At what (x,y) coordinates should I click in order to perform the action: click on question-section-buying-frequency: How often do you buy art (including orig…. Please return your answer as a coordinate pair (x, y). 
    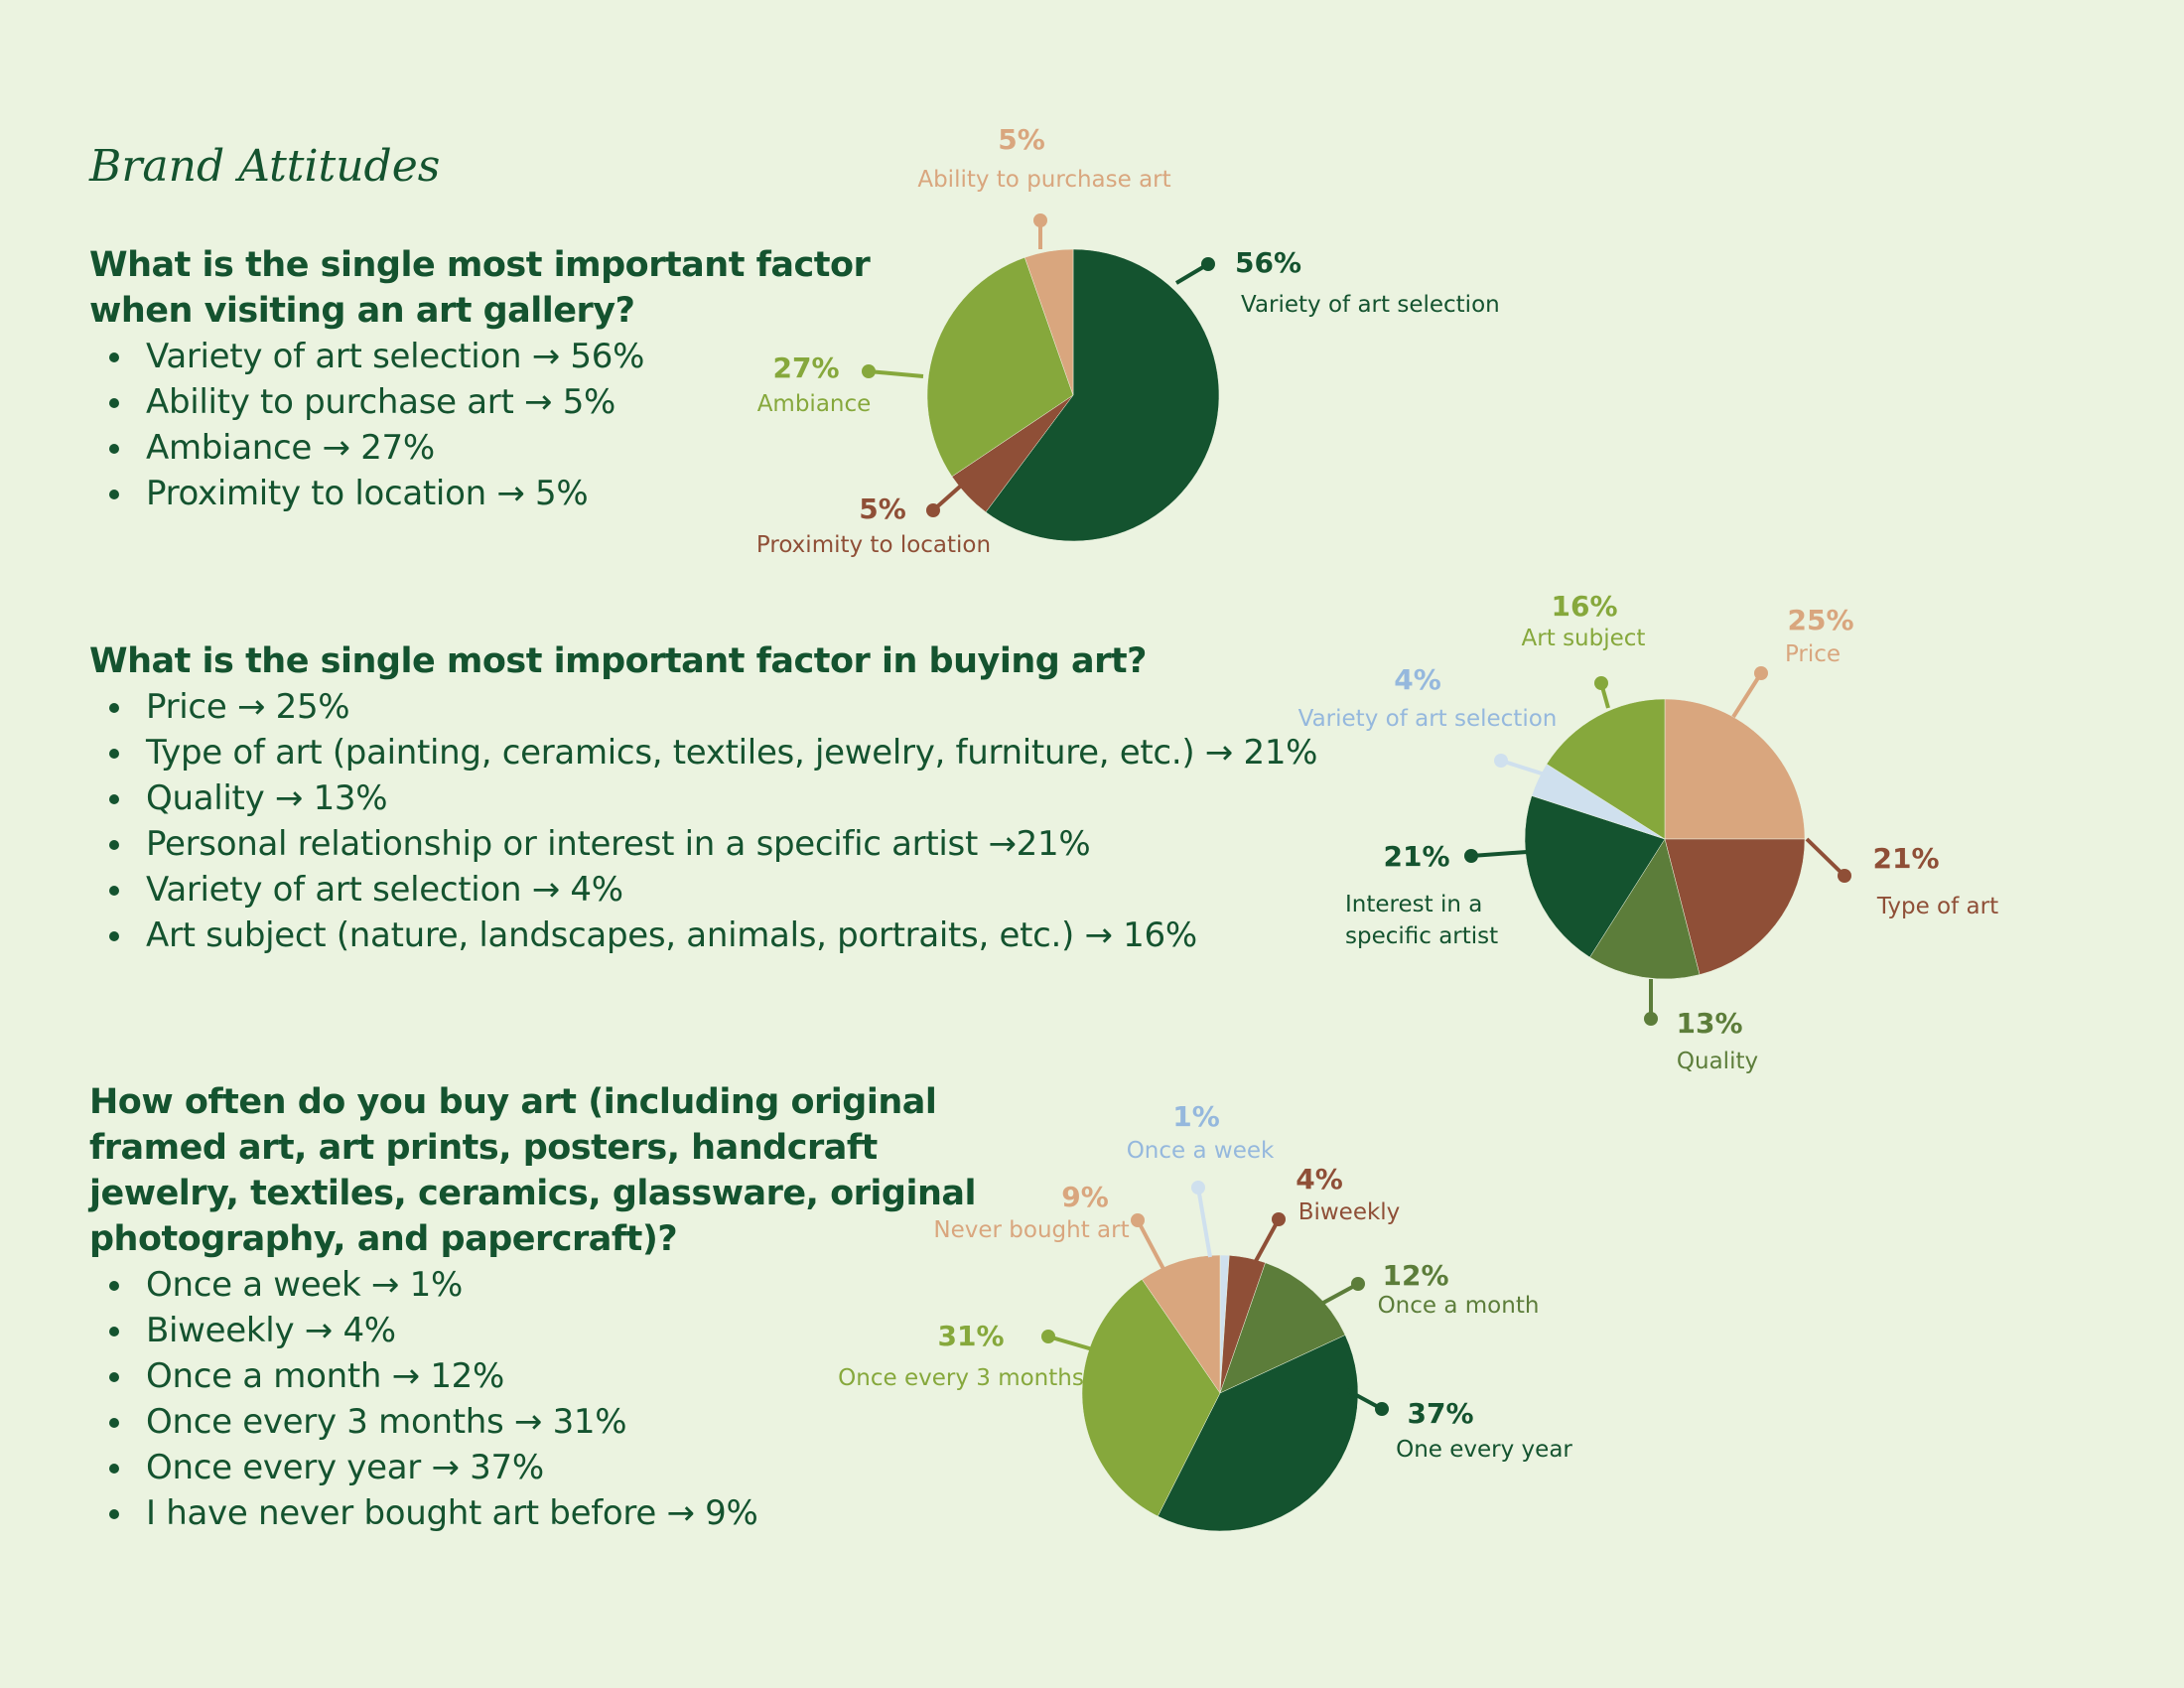
    Looking at the image, I should click on (536, 1307).